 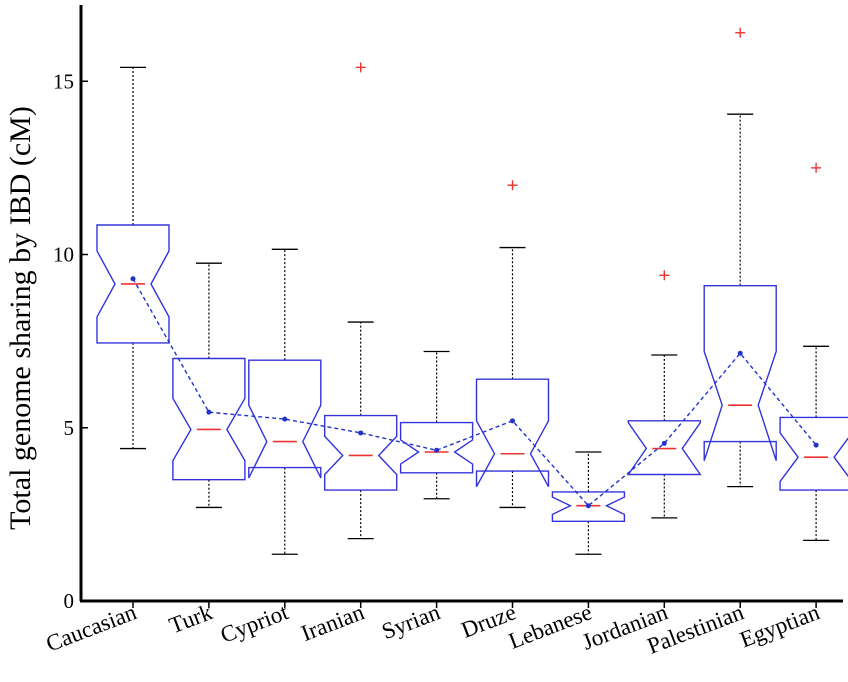 What do you see at coordinates (254, 623) in the screenshot?
I see `x-tick-label: Cypriot` at bounding box center [254, 623].